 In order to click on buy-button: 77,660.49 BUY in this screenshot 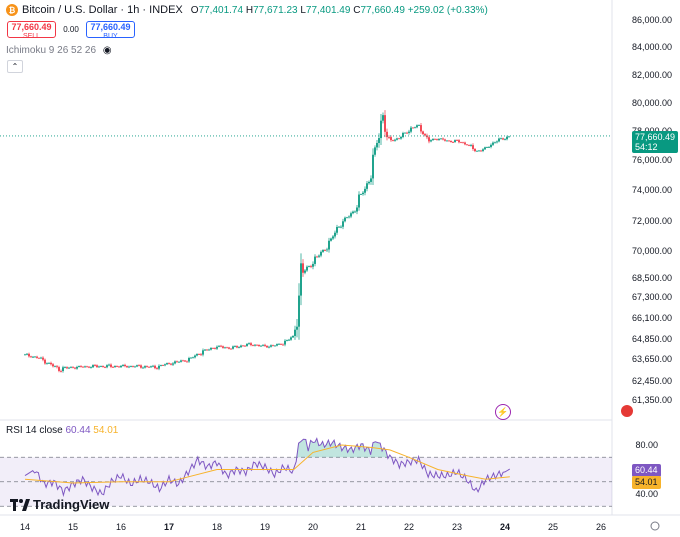, I will do `click(110, 30)`.